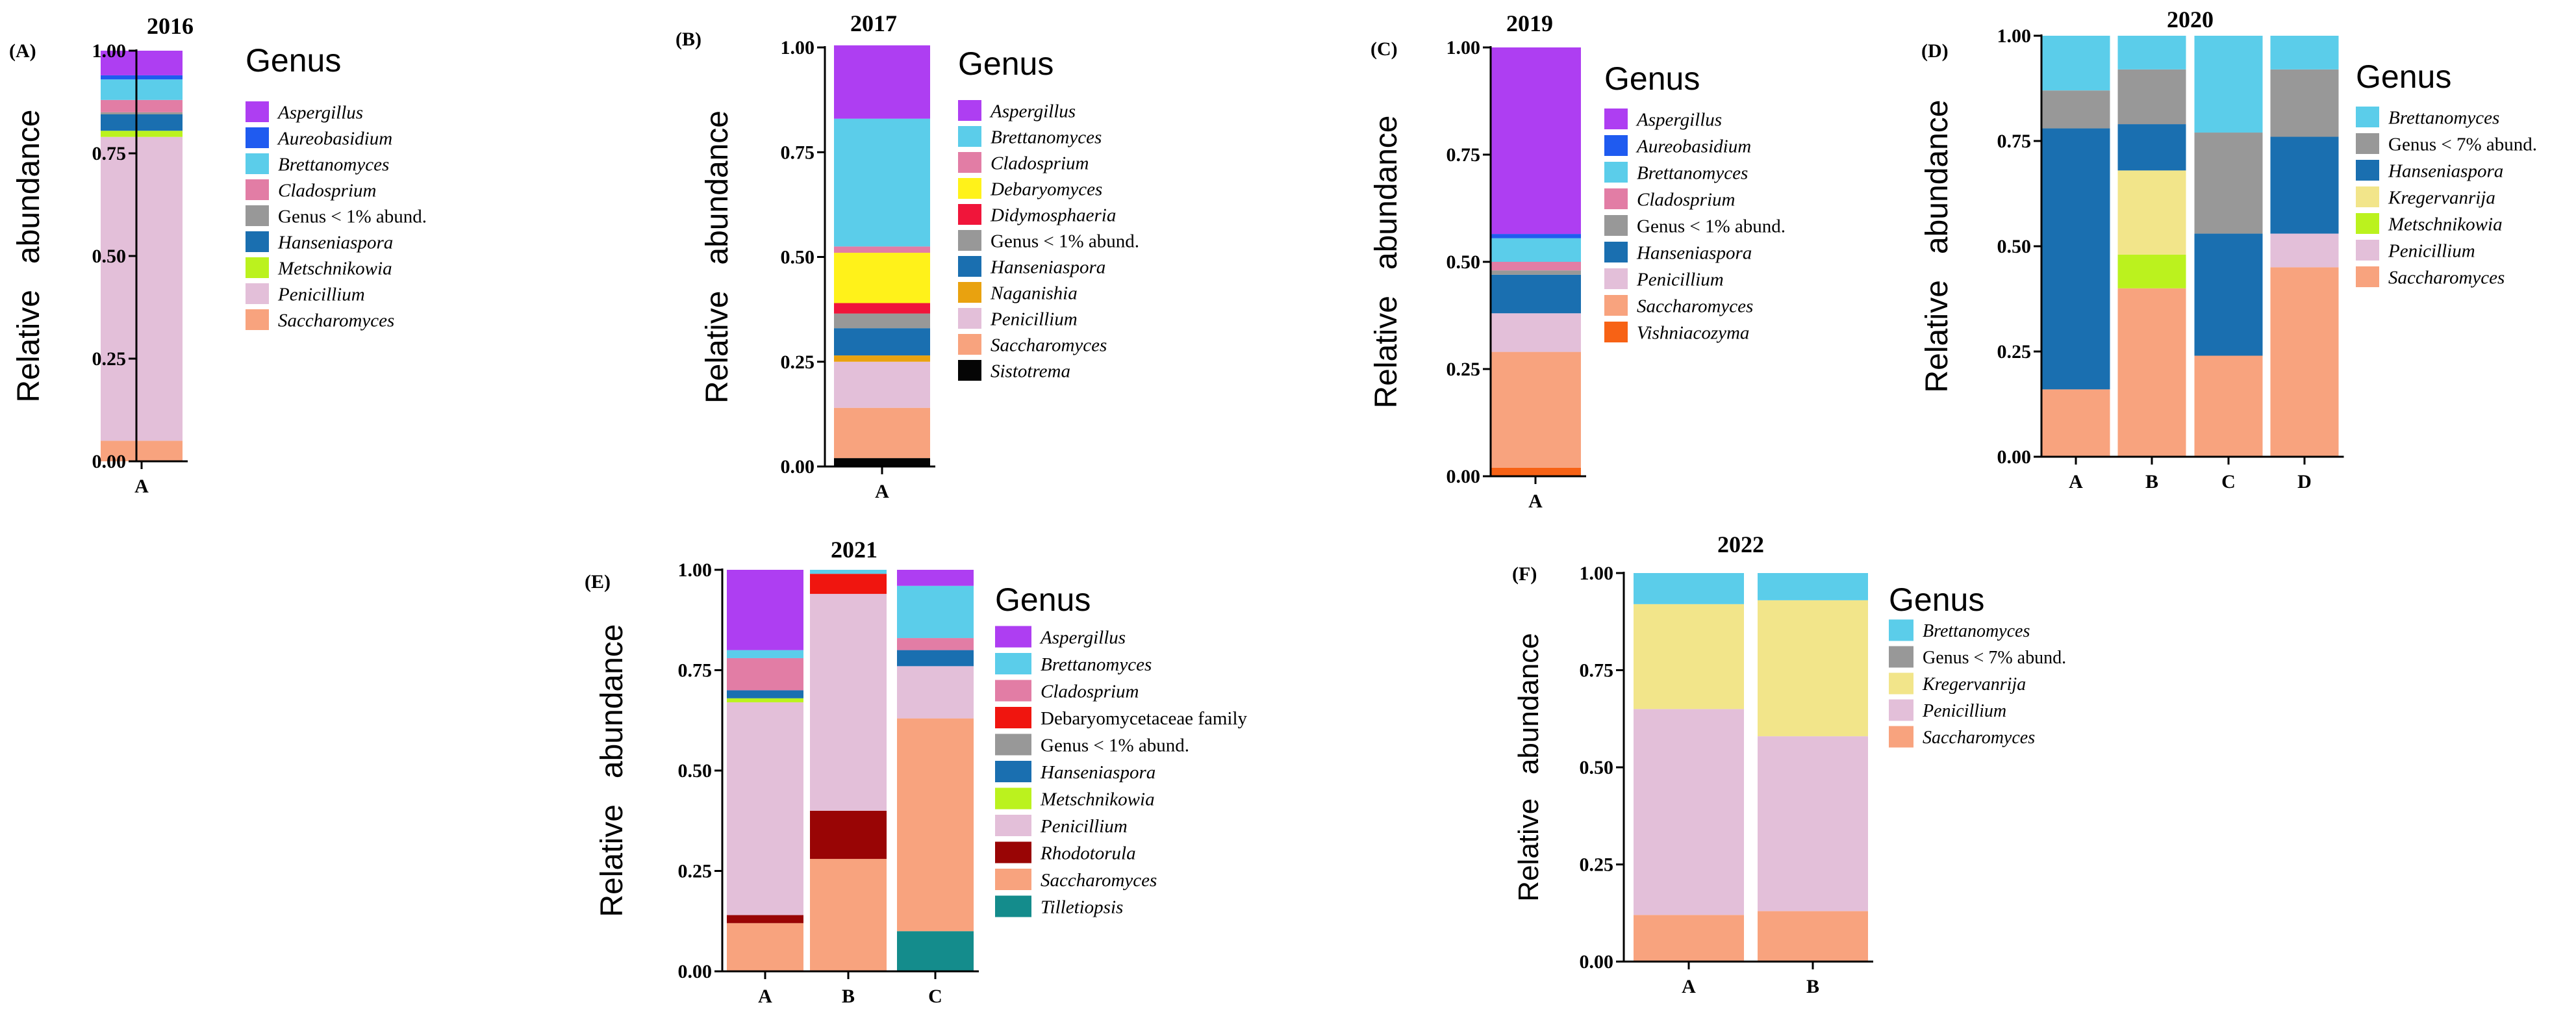 The width and height of the screenshot is (2576, 1022). I want to click on panel-d-legend-swatch-saccharomyces, so click(2367, 276).